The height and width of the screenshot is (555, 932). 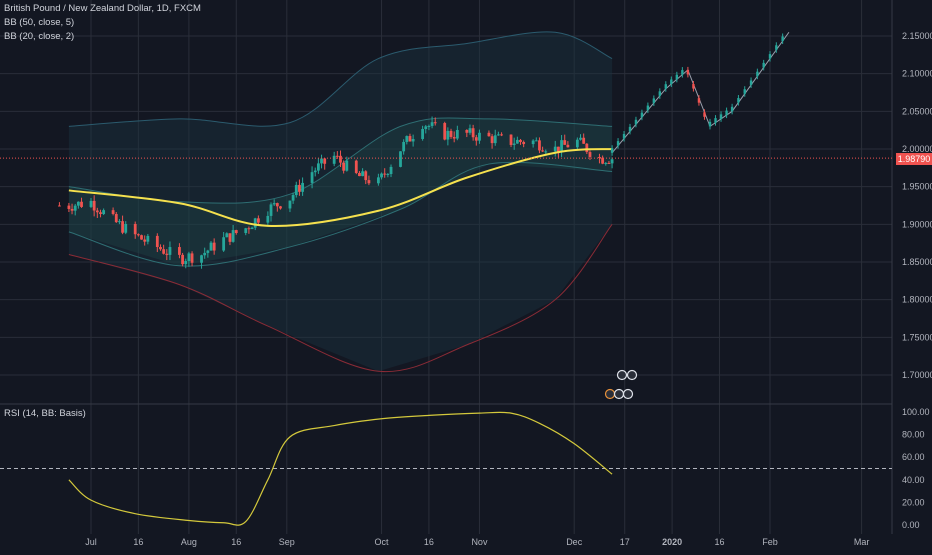 What do you see at coordinates (913, 480) in the screenshot?
I see `rsi-tick-label: 40.00` at bounding box center [913, 480].